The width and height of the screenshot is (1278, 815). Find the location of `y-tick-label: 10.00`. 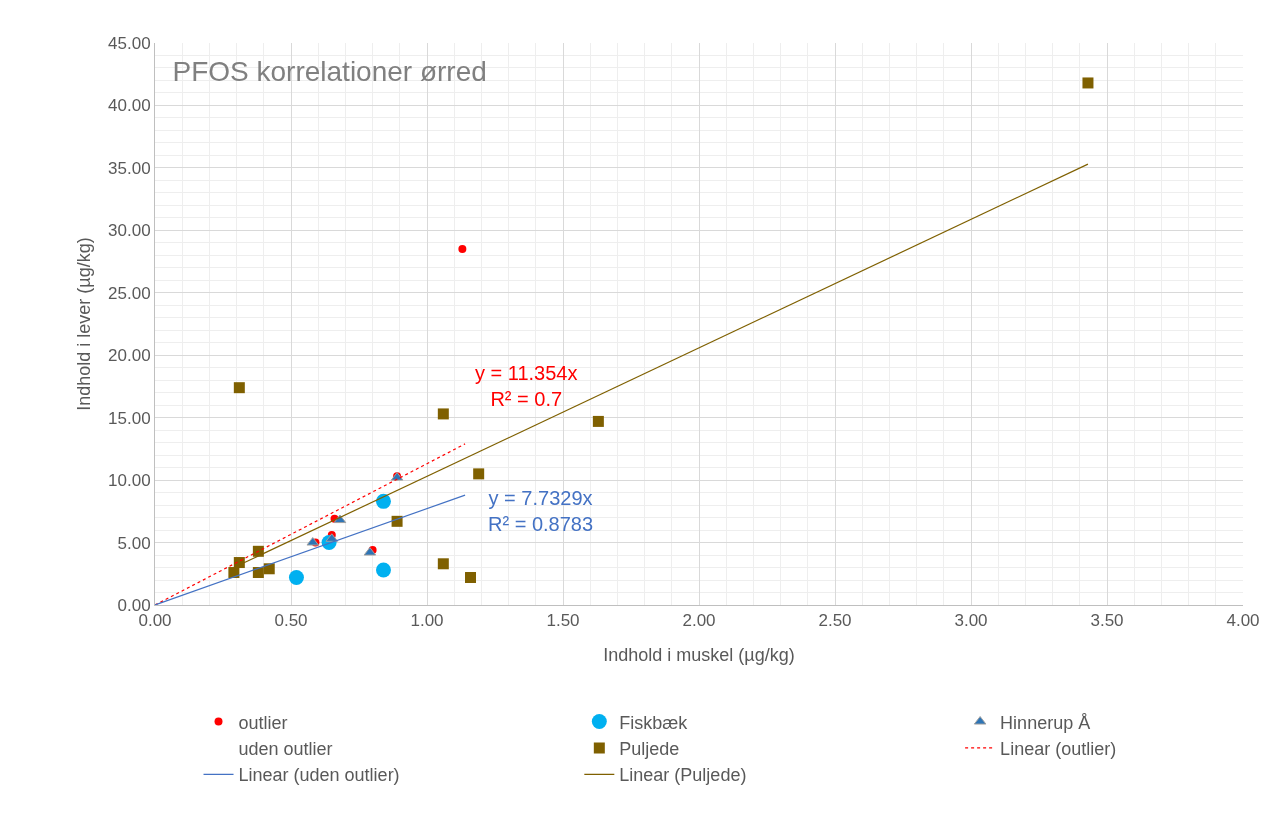

y-tick-label: 10.00 is located at coordinates (129, 481).